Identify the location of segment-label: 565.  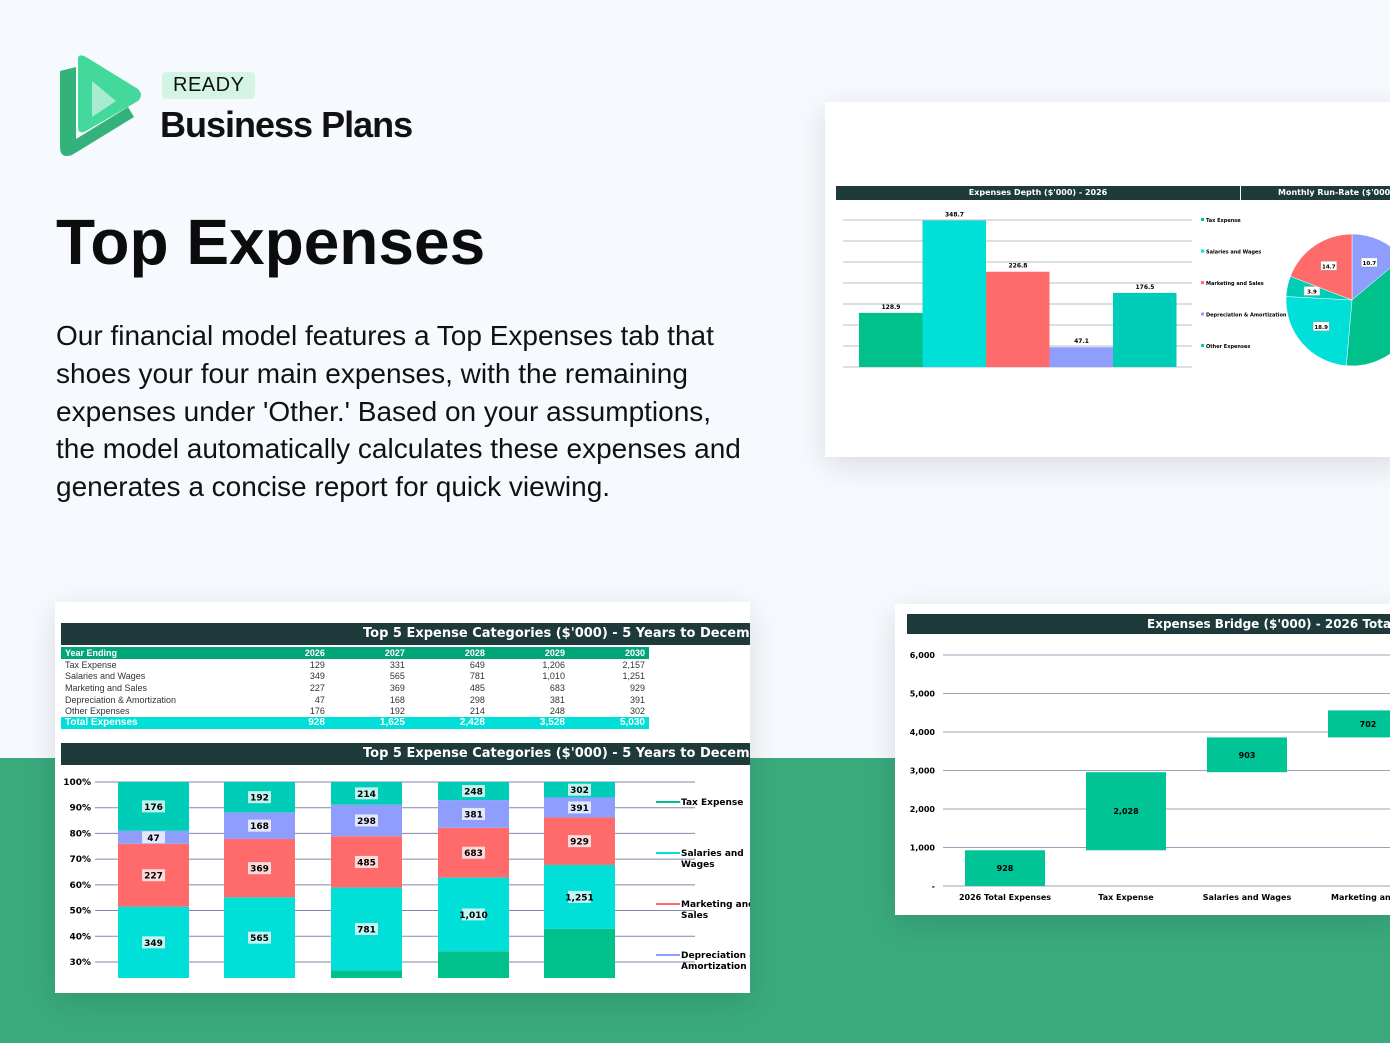
(259, 939).